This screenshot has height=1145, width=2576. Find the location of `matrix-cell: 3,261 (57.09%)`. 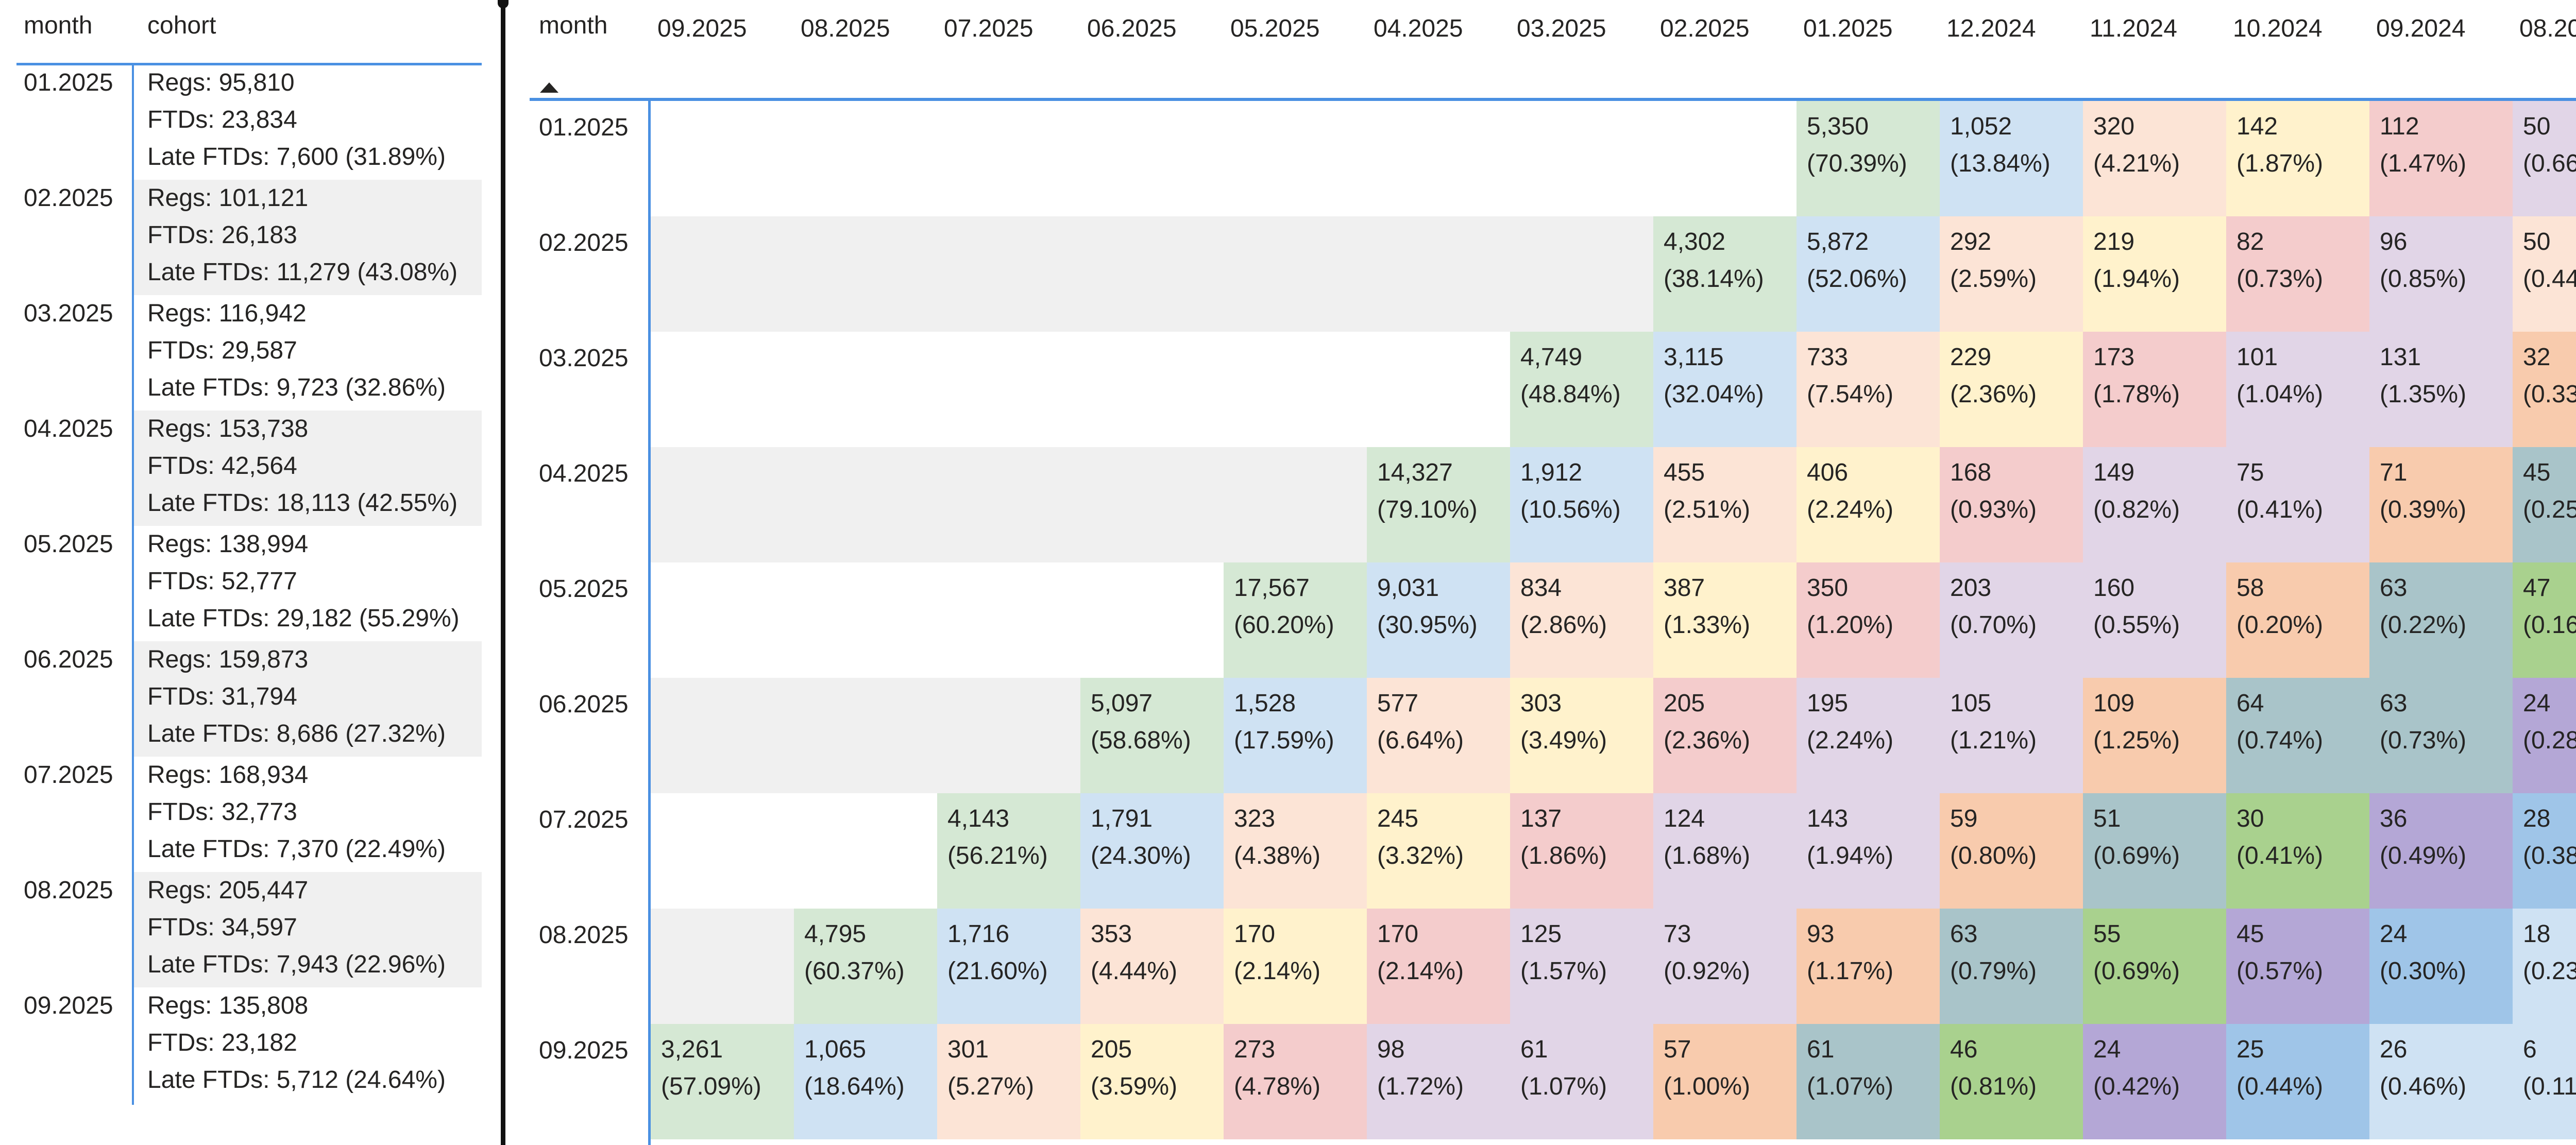

matrix-cell: 3,261 (57.09%) is located at coordinates (722, 1081).